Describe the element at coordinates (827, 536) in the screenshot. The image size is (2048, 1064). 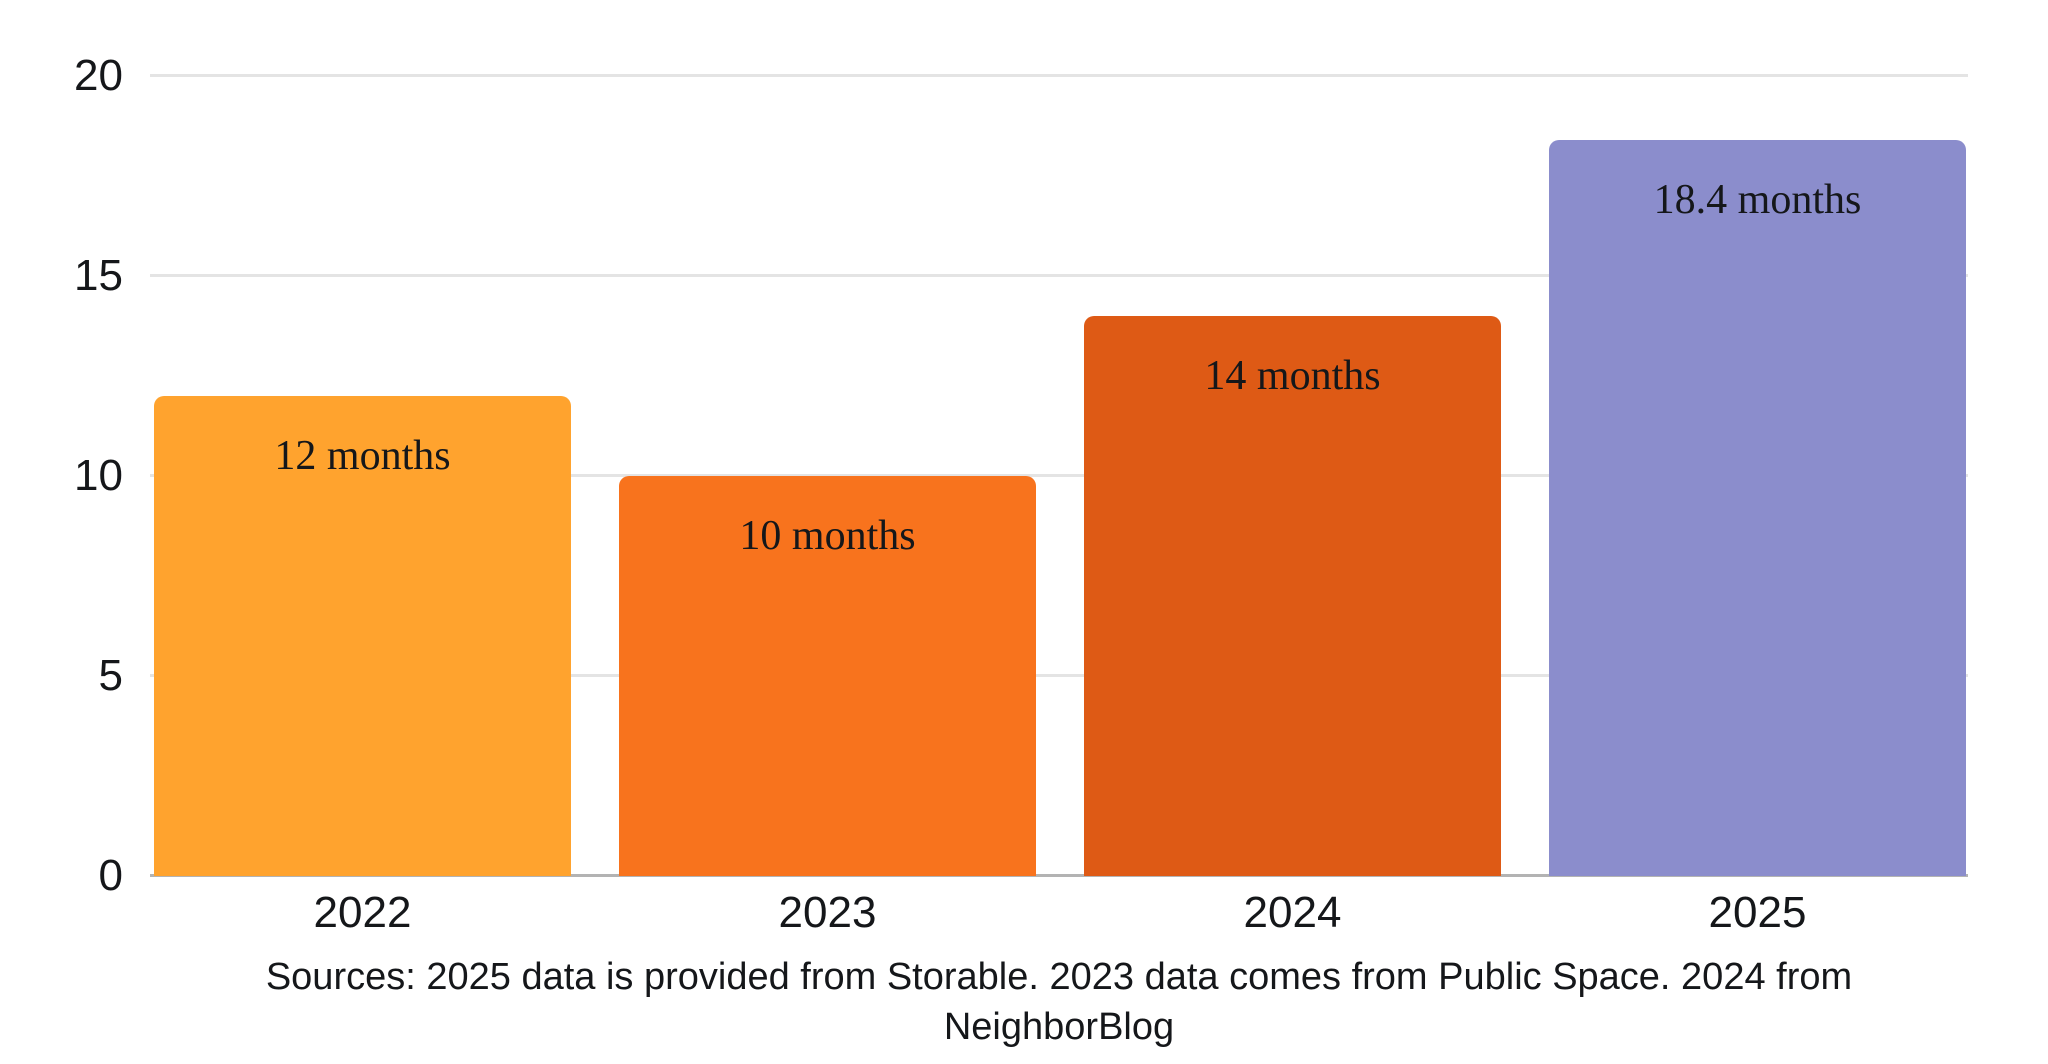
I see `bar-value-label-2023: 10 months` at that location.